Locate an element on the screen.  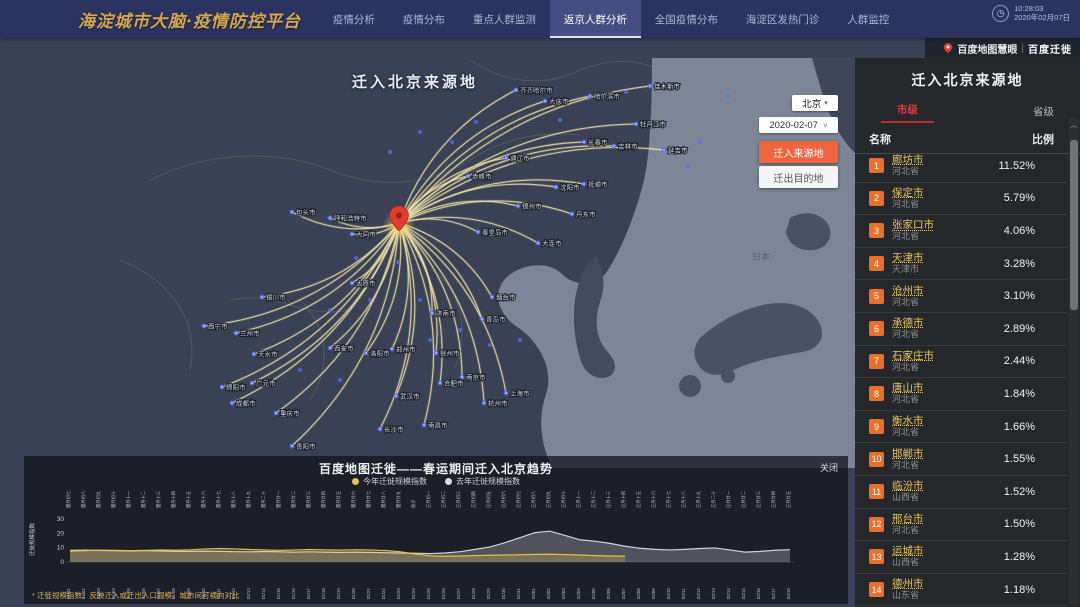
city-select: 北京 ▾ is located at coordinates (815, 103).